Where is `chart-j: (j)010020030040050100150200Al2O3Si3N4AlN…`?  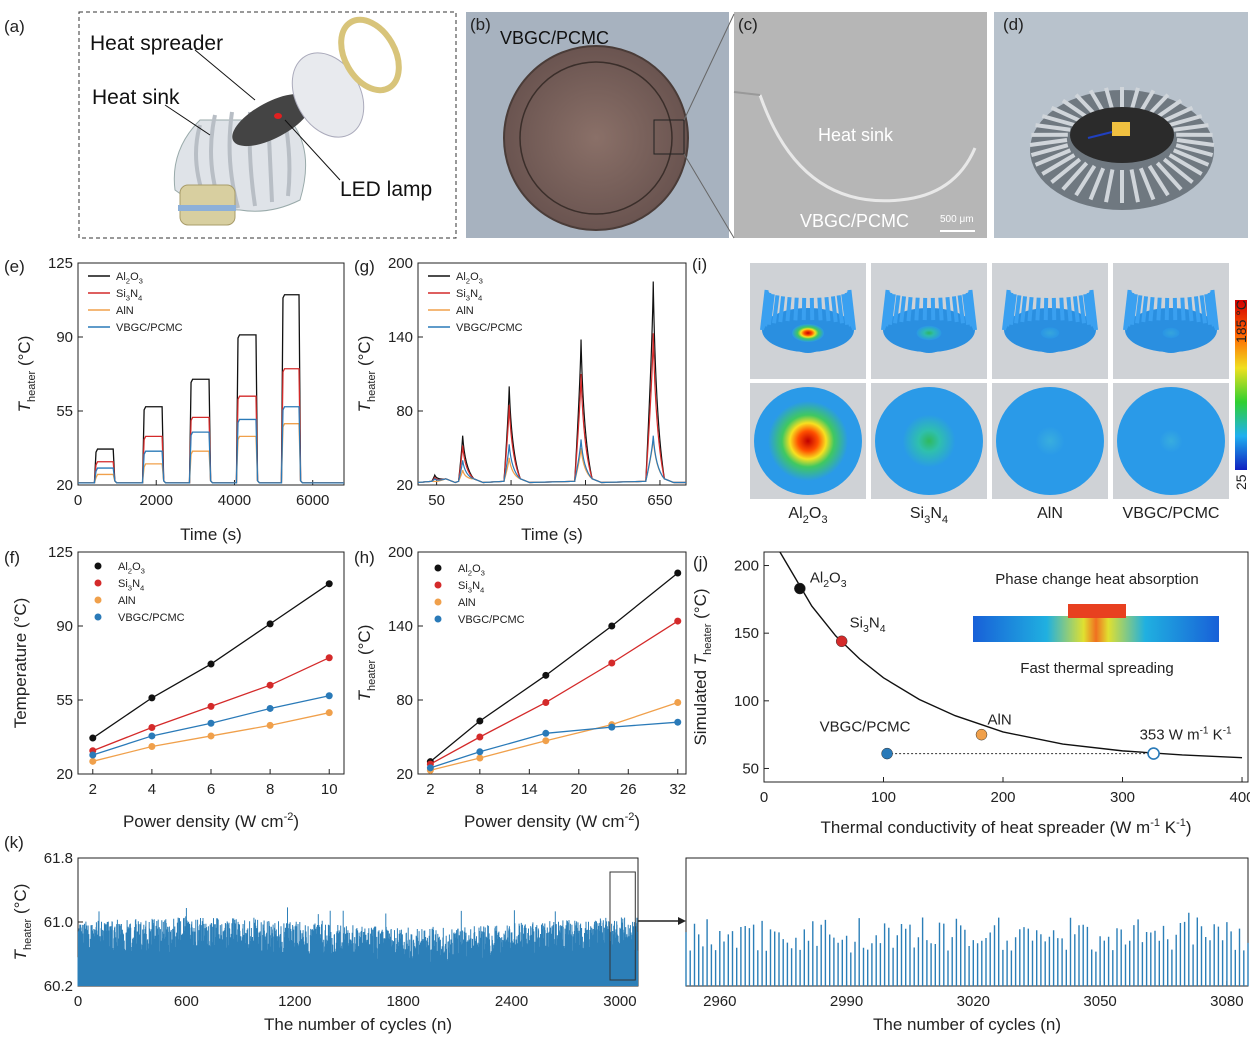
chart-j: (j)010020030040050100150200Al2O3Si3N4AlN… is located at coordinates (970, 681).